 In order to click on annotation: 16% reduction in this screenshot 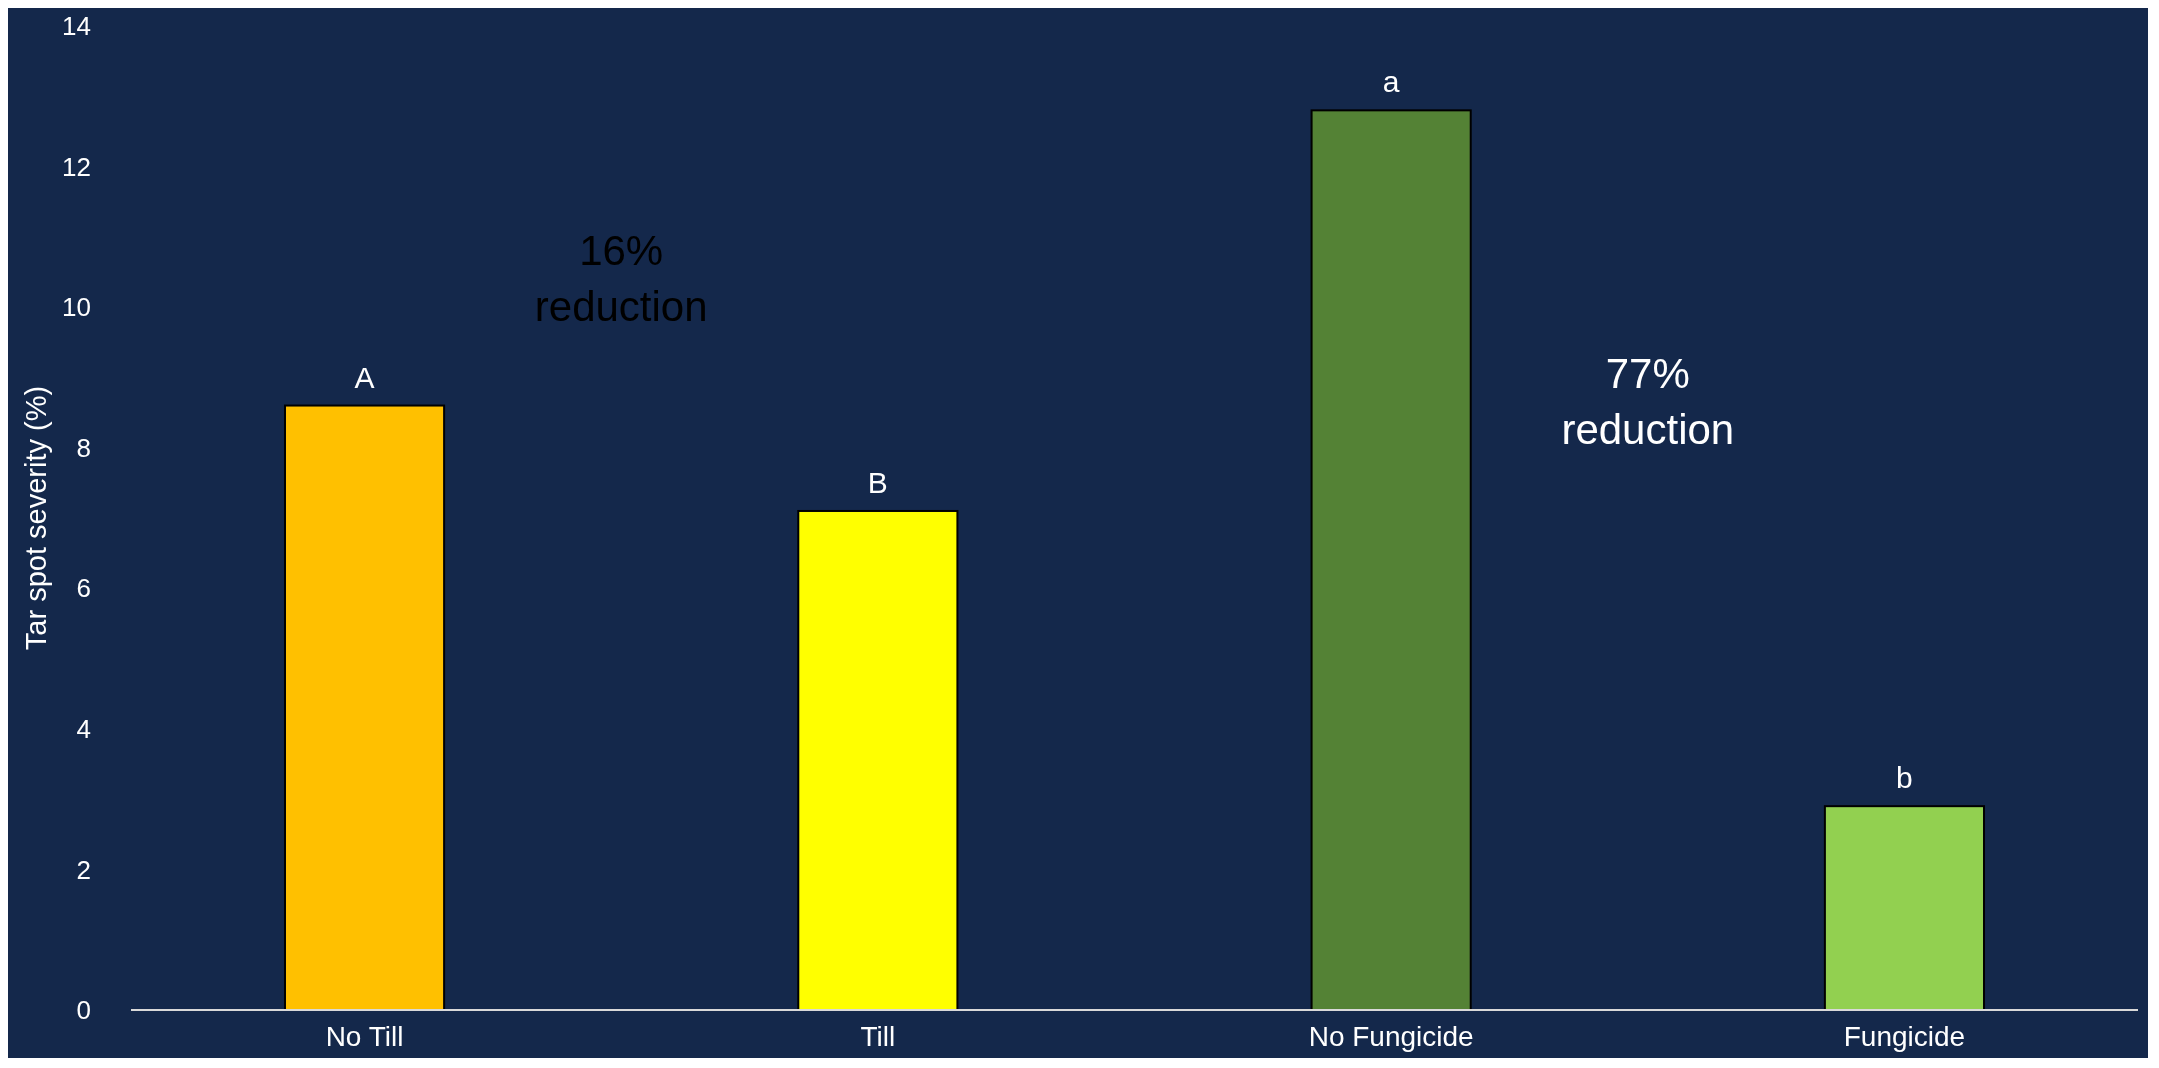, I will do `click(621, 278)`.